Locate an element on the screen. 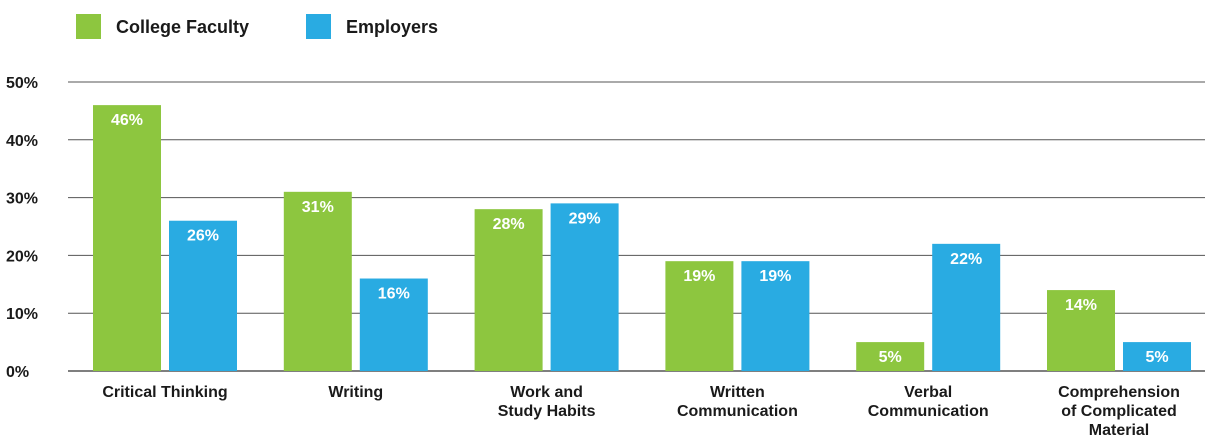 Image resolution: width=1205 pixels, height=448 pixels. bar-value-label: 14% is located at coordinates (1081, 305).